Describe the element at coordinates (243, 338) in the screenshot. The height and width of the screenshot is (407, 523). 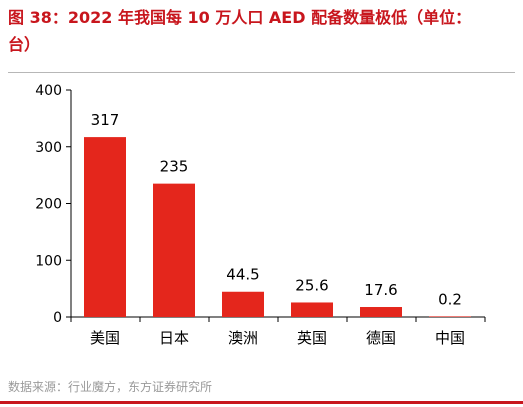
I see `x-category-label: 澳洲` at that location.